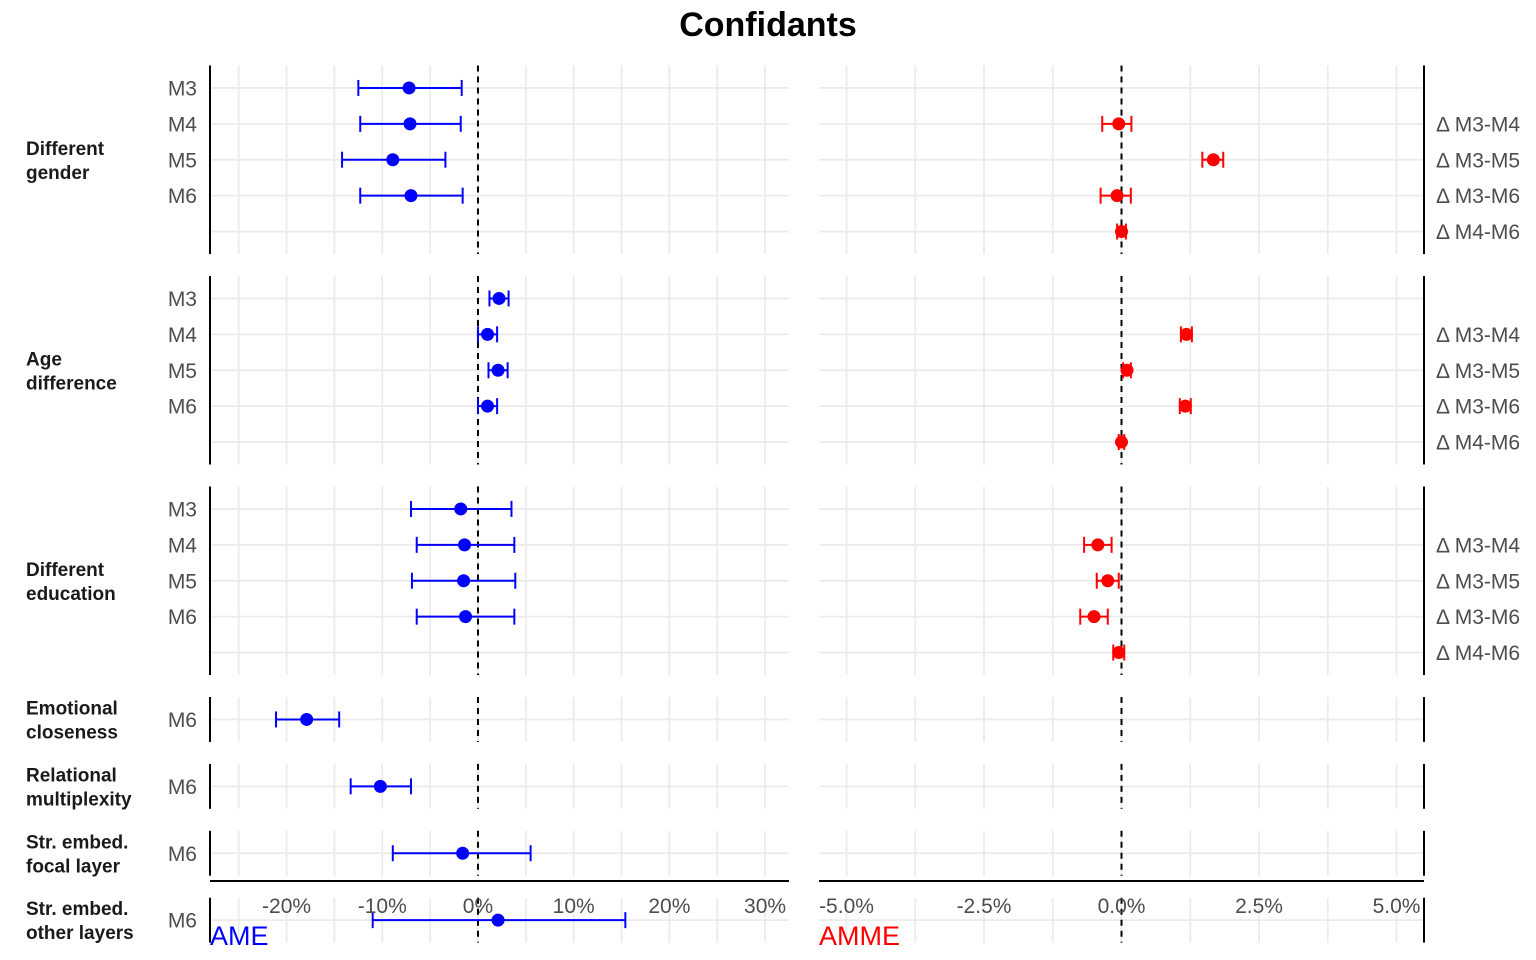 This screenshot has height=960, width=1536. I want to click on group-label-line: Relational, so click(71, 775).